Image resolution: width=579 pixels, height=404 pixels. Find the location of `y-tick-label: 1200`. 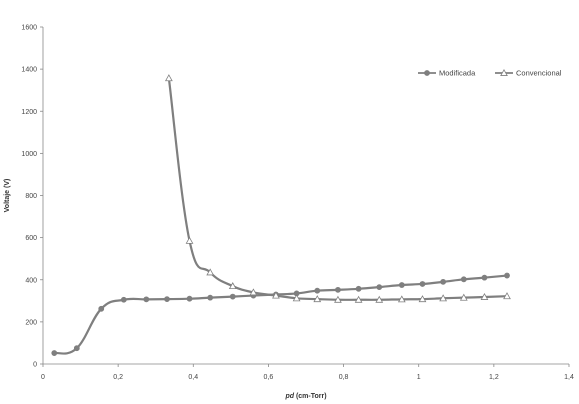

y-tick-label: 1200 is located at coordinates (29, 112).